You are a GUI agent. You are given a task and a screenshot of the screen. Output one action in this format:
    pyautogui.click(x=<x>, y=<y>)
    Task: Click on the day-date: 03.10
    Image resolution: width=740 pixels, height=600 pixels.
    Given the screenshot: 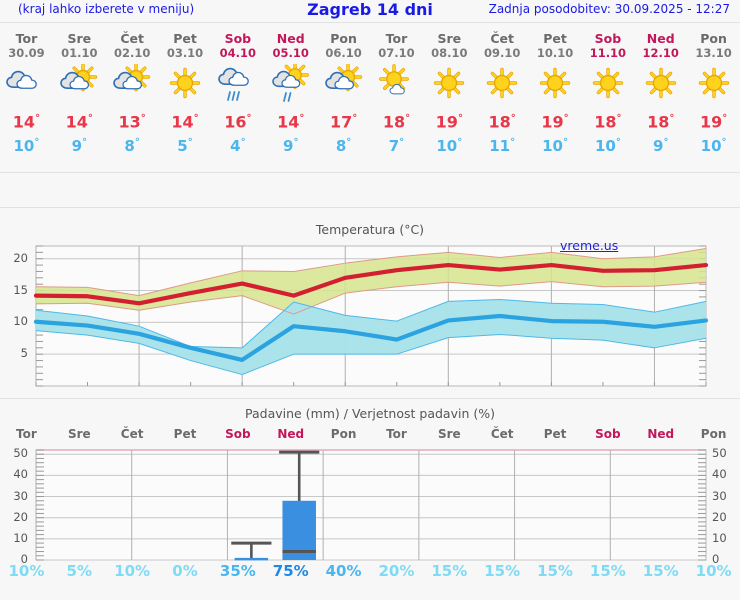 What is the action you would take?
    pyautogui.click(x=185, y=53)
    